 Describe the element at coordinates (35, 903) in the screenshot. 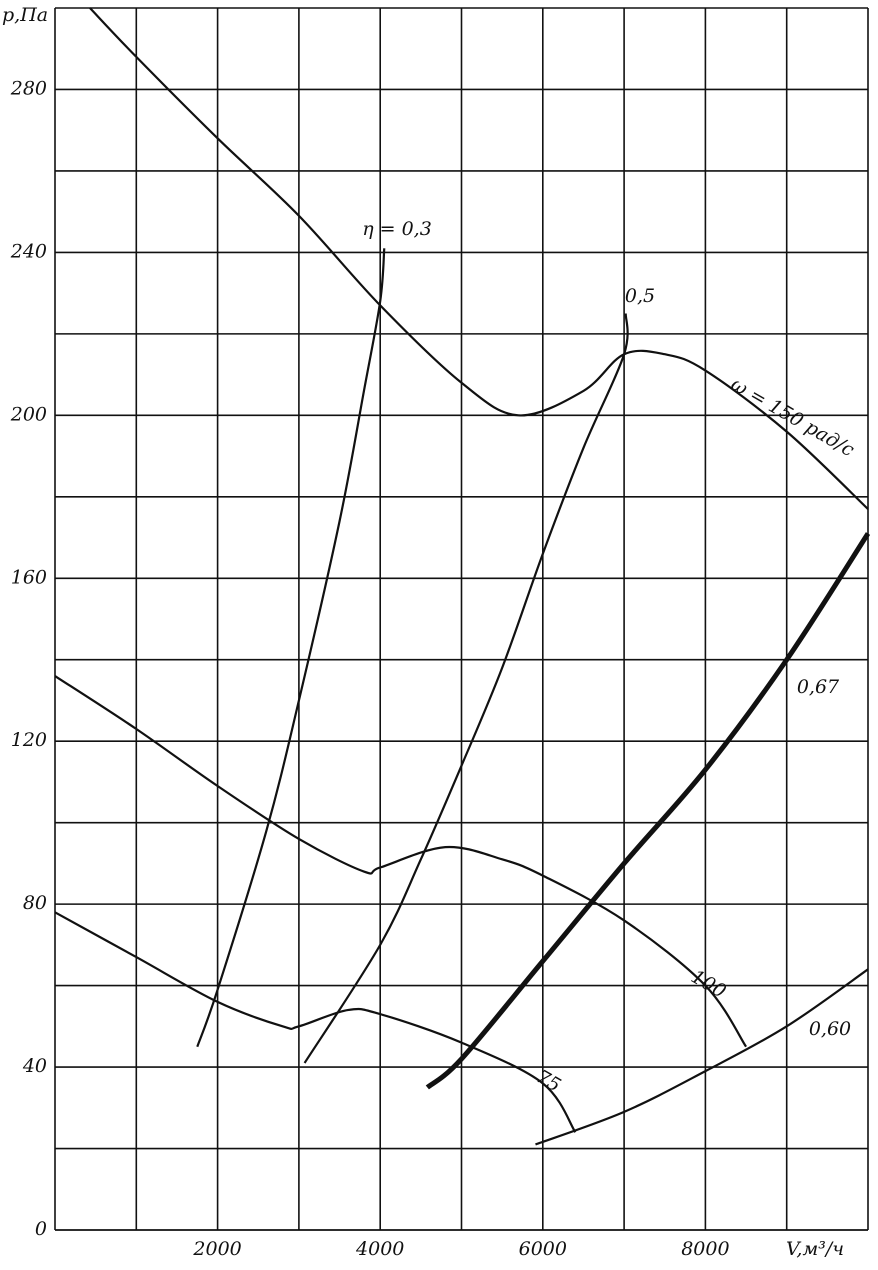

I see `y-tick-label: 80` at that location.